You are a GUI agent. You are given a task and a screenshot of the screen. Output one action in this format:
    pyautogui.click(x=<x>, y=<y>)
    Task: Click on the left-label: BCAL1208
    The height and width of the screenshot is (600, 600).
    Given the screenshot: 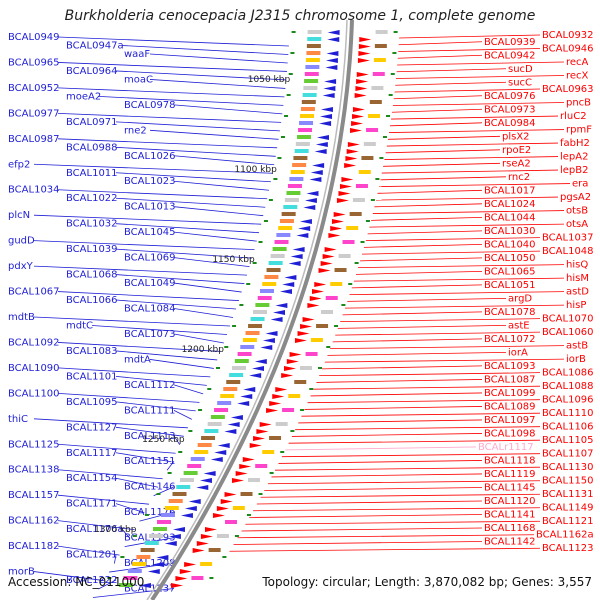 What is the action you would take?
    pyautogui.click(x=150, y=563)
    